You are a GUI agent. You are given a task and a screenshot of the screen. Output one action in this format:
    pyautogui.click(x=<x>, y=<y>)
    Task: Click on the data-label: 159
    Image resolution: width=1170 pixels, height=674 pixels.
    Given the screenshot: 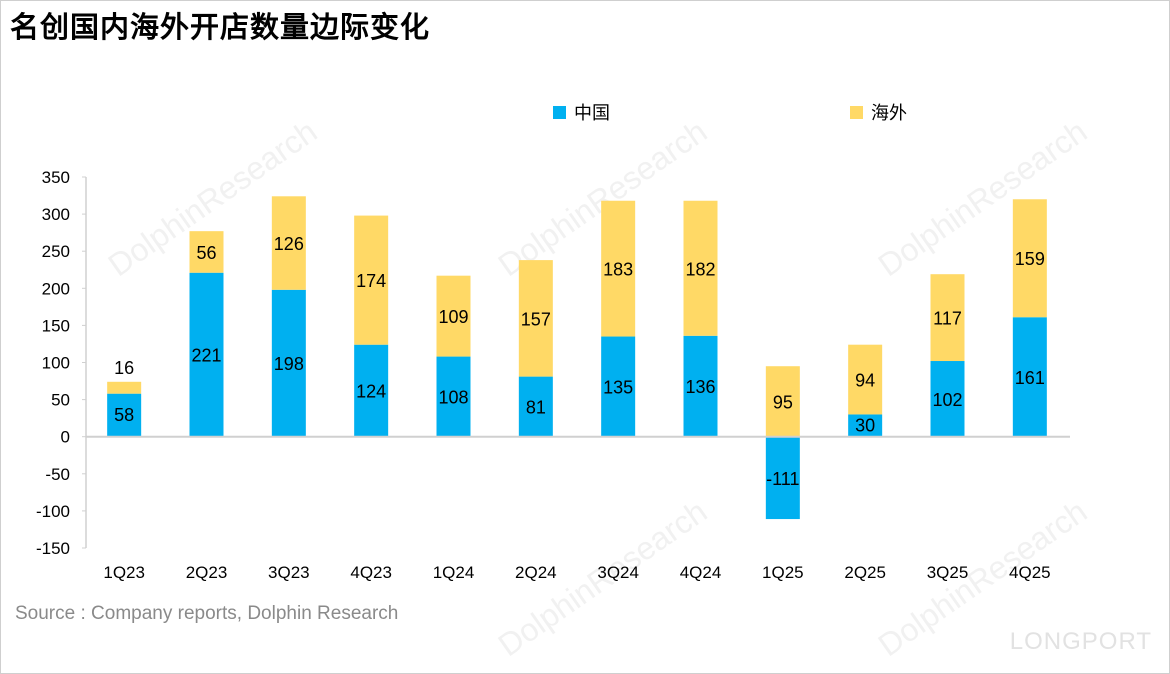 What is the action you would take?
    pyautogui.click(x=1030, y=259)
    